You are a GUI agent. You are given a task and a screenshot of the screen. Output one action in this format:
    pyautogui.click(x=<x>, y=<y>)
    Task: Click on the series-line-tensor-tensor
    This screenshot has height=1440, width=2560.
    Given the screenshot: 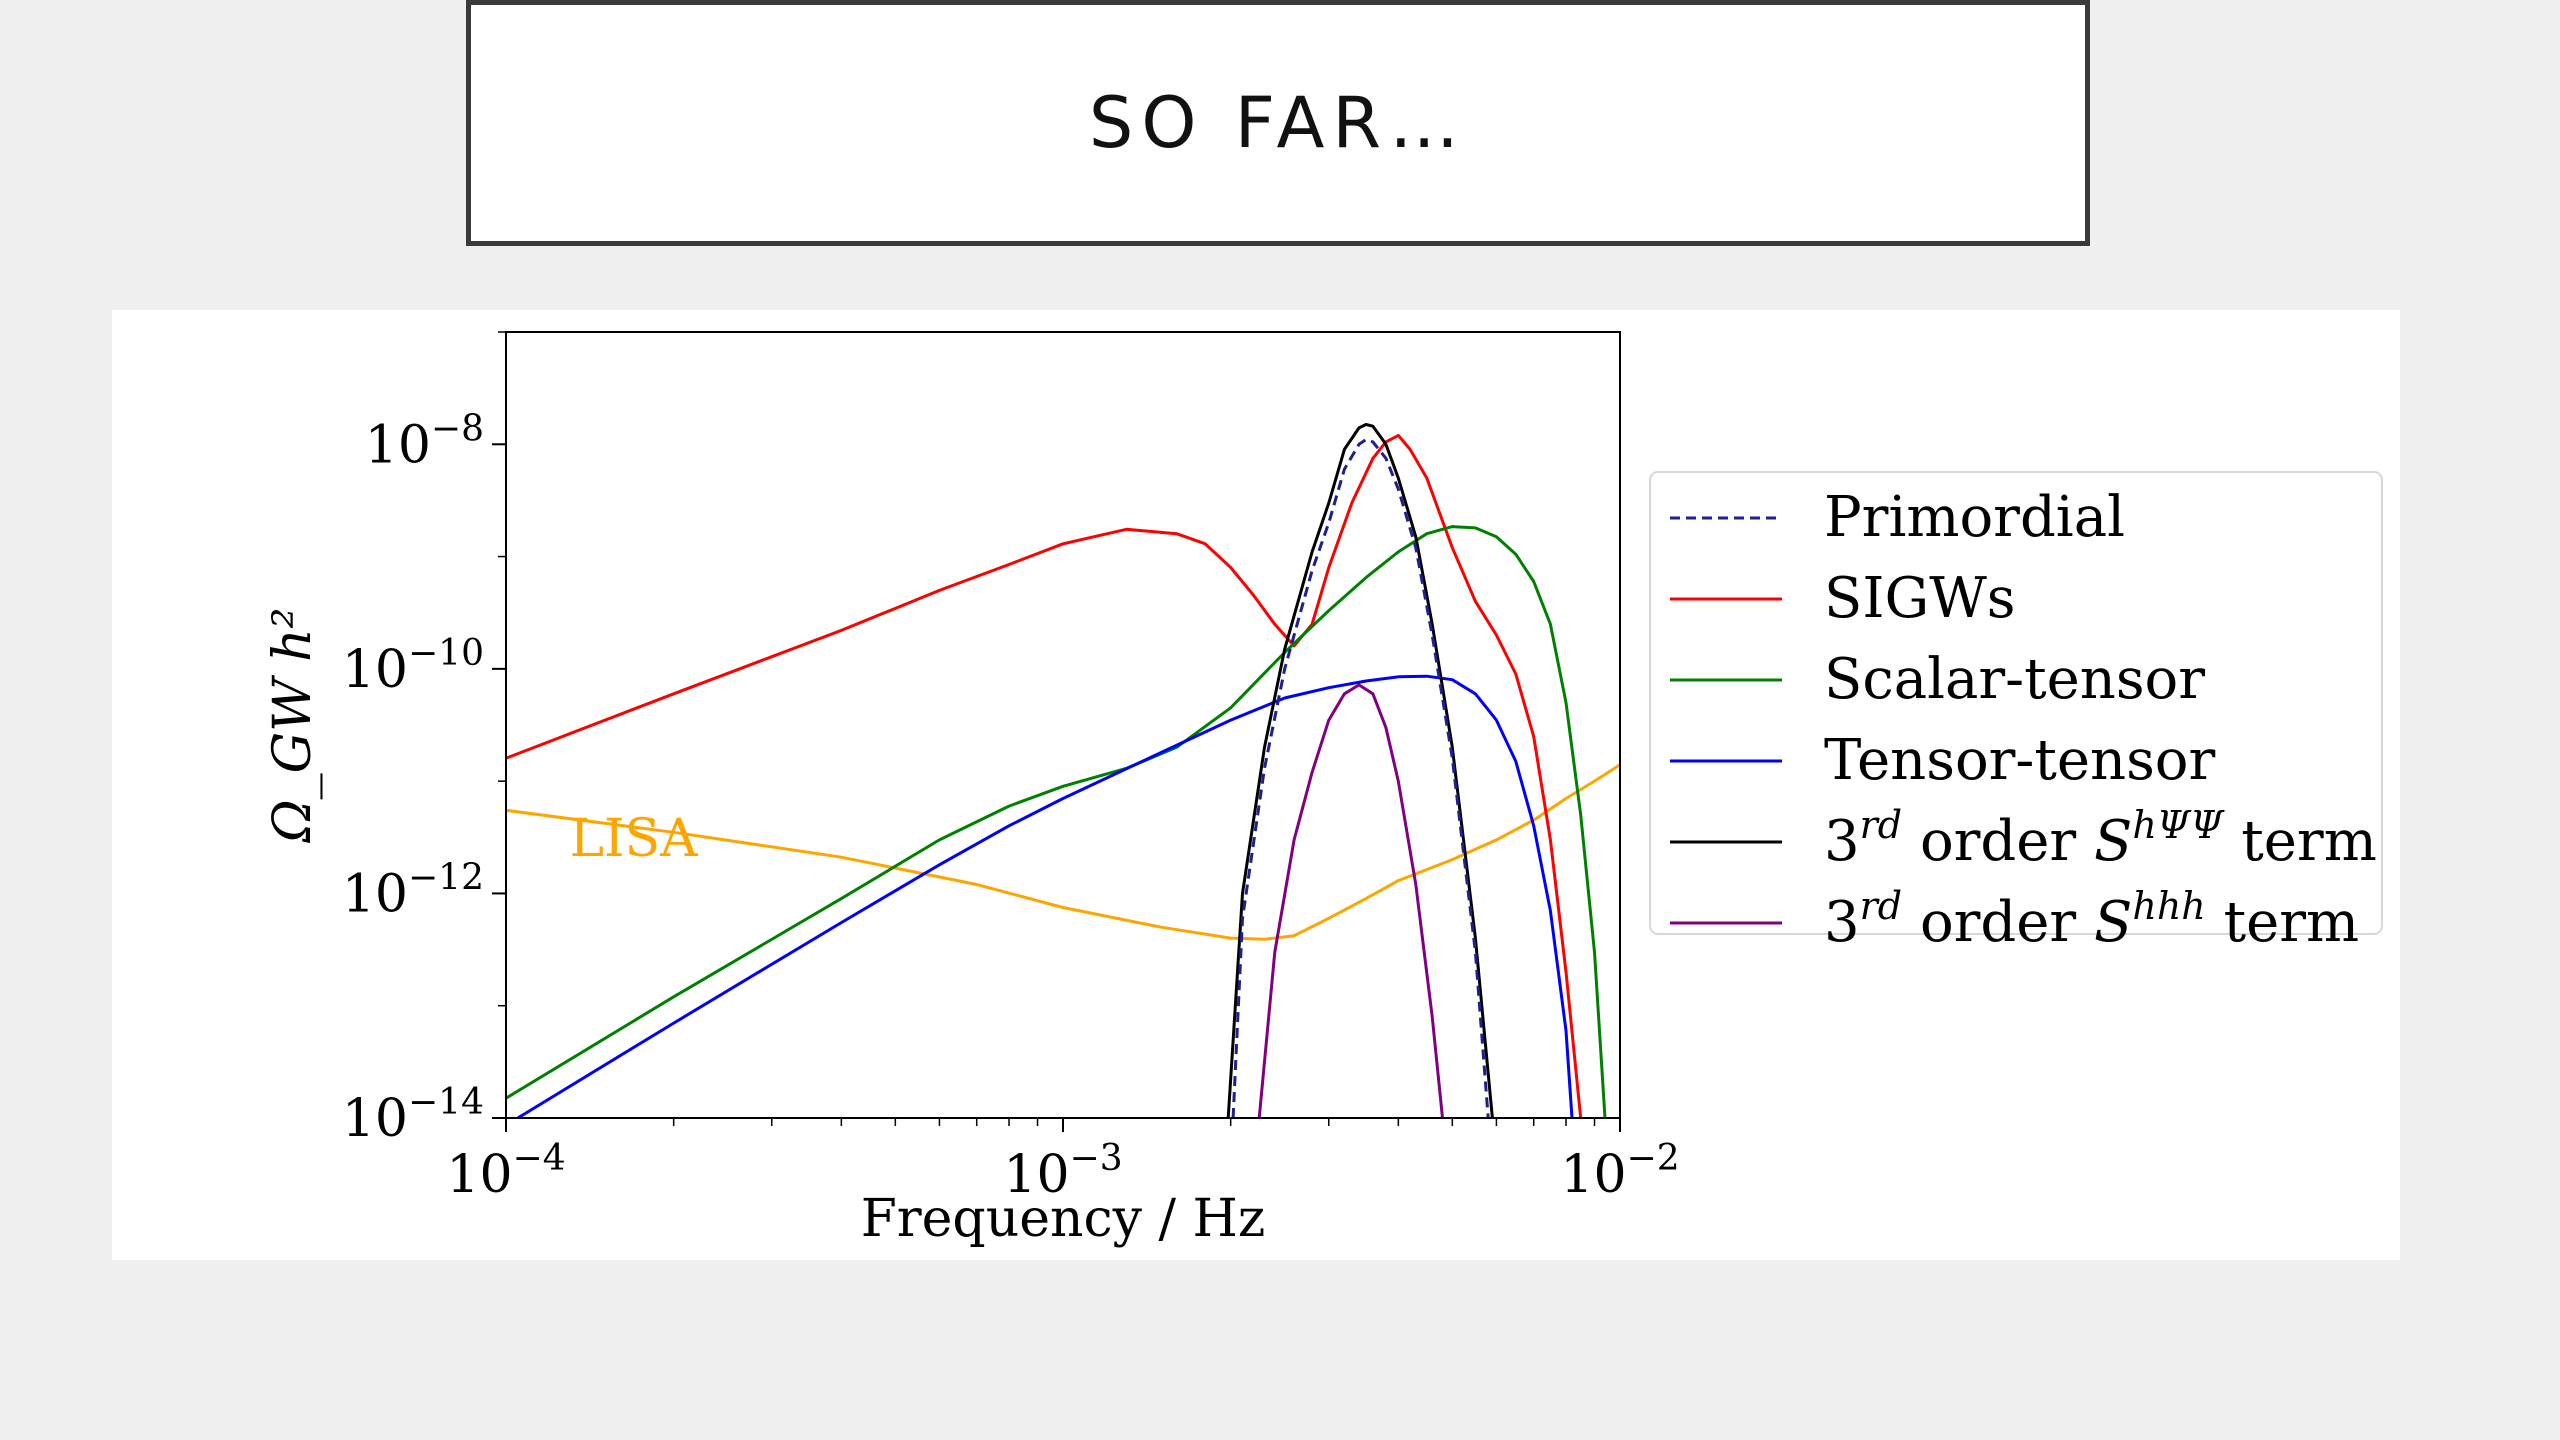 What is the action you would take?
    pyautogui.click(x=1045, y=896)
    